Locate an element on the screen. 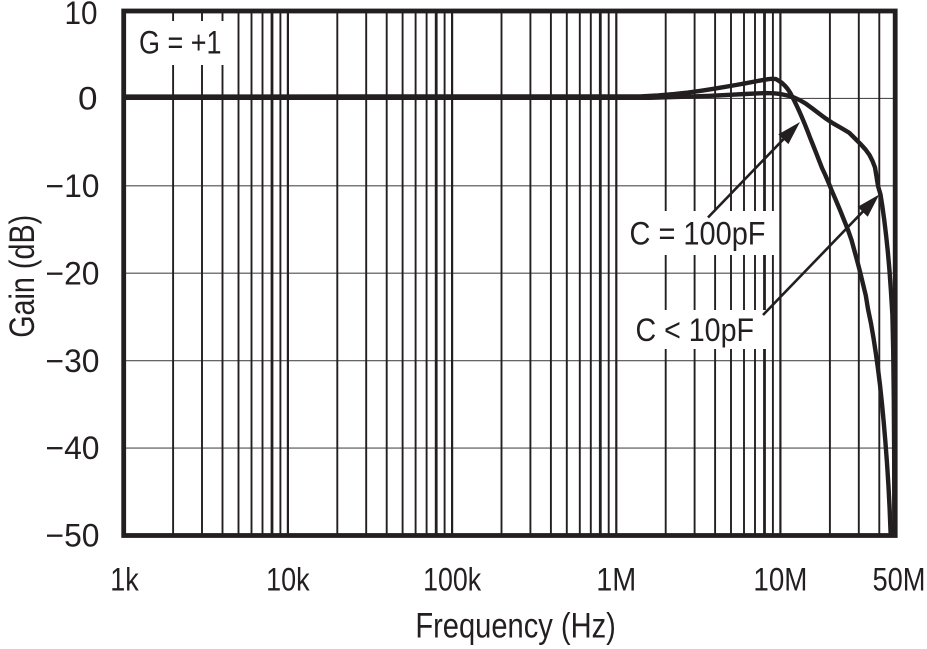 The height and width of the screenshot is (649, 927). svg-text: −10 is located at coordinates (73, 186).